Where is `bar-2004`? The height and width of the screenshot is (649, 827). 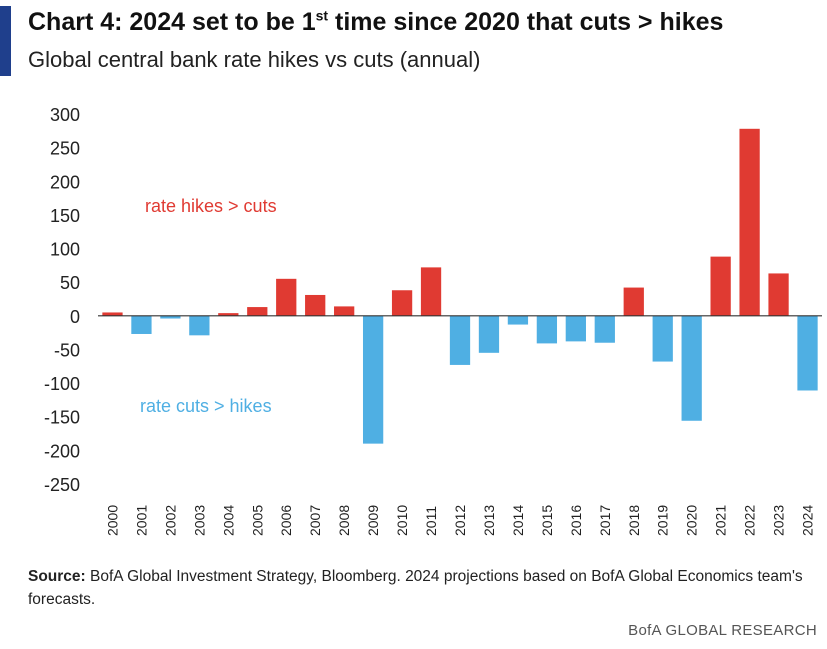
bar-2004 is located at coordinates (228, 314).